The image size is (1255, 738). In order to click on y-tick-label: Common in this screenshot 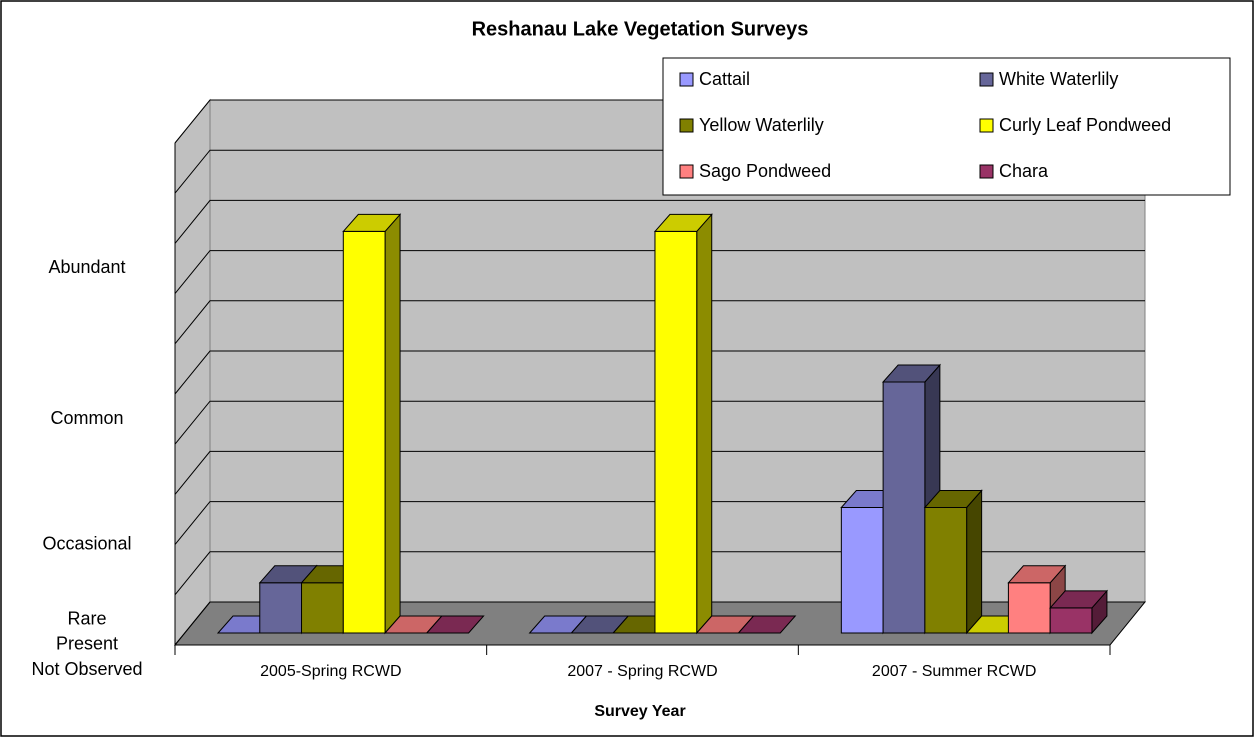, I will do `click(86, 418)`.